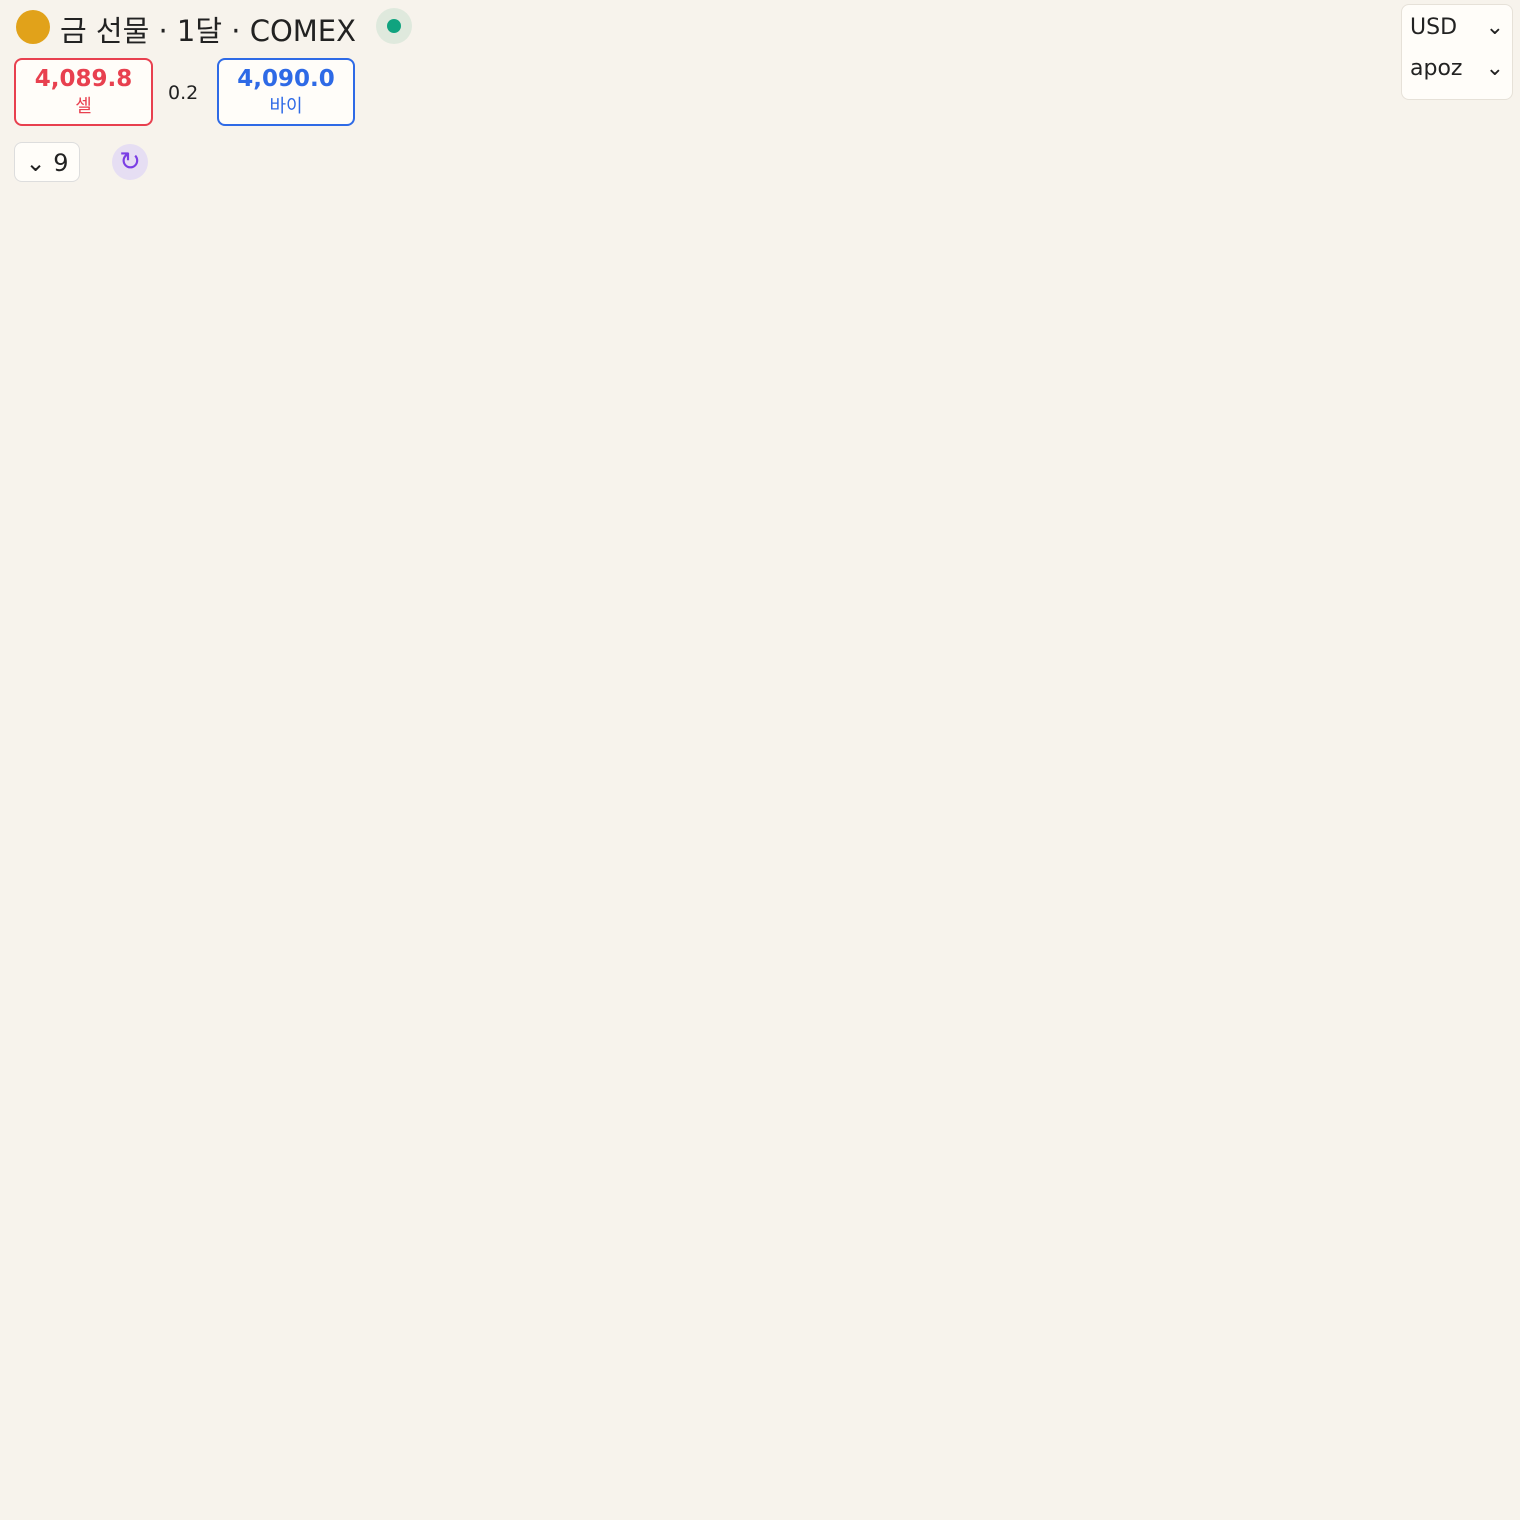  I want to click on interval-dropdown: ⌄ 9, so click(47, 162).